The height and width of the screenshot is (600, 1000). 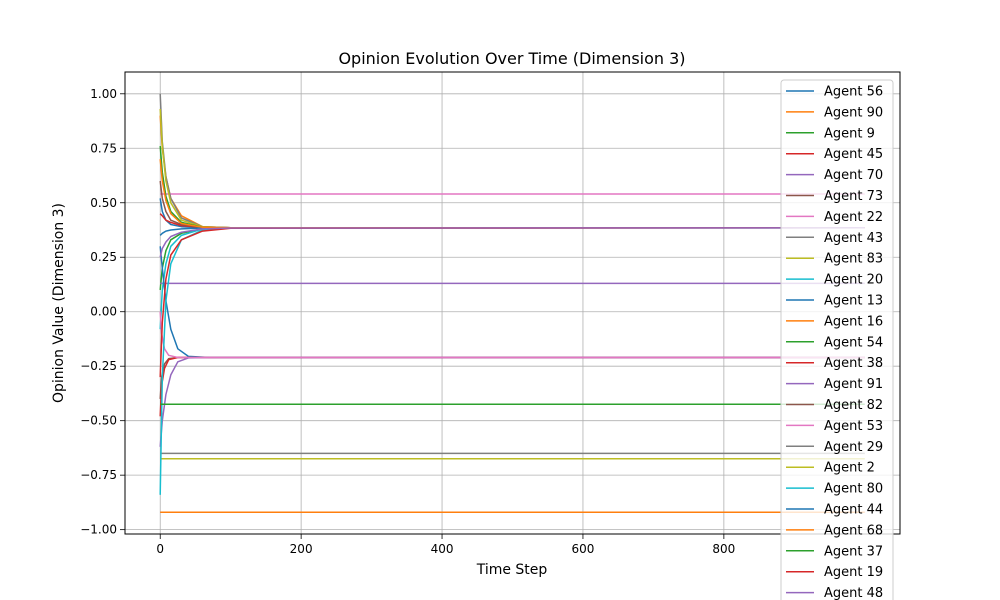 What do you see at coordinates (160, 549) in the screenshot?
I see `x-tick-label: 0` at bounding box center [160, 549].